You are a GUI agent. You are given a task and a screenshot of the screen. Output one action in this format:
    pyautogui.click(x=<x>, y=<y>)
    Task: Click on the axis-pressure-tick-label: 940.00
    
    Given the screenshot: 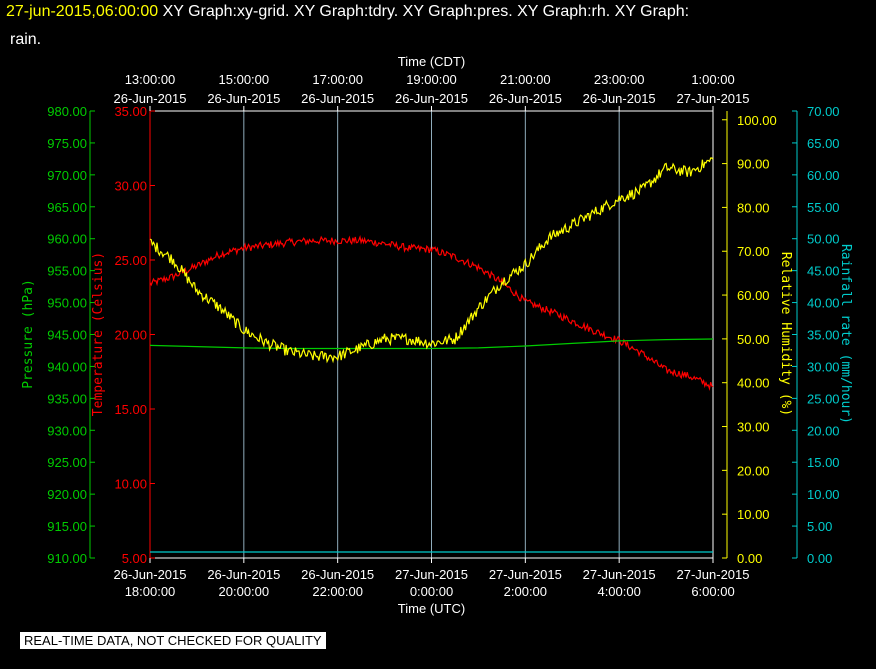 What is the action you would take?
    pyautogui.click(x=67, y=366)
    